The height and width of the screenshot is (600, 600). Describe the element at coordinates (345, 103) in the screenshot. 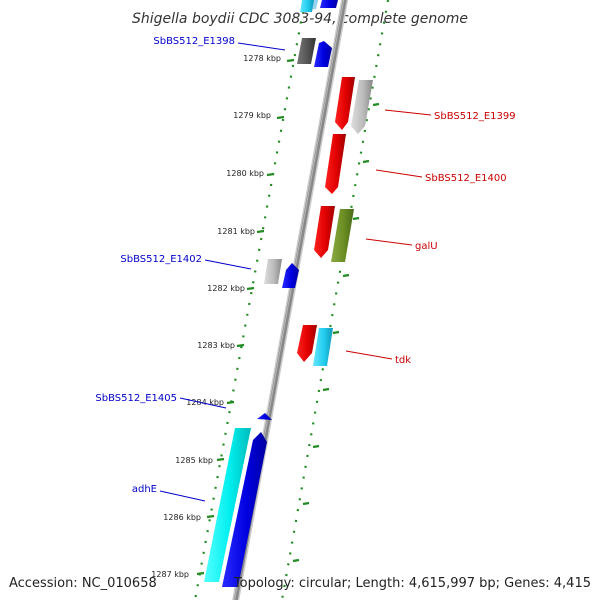

I see `gene-arrow-sbbs512-e1399-red` at that location.